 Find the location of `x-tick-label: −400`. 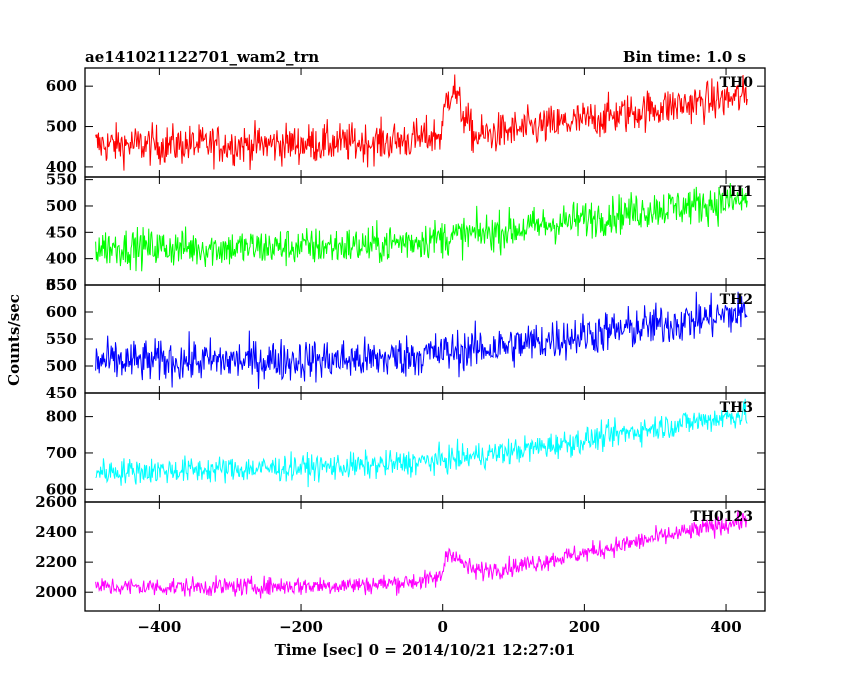

x-tick-label: −400 is located at coordinates (159, 627).